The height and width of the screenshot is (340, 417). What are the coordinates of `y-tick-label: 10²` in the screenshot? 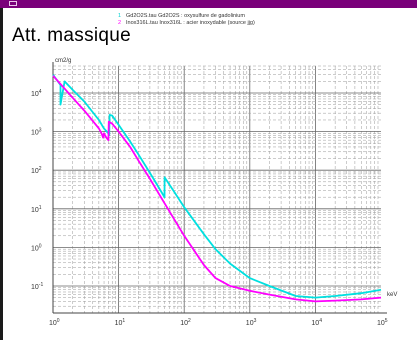 It's located at (36, 170).